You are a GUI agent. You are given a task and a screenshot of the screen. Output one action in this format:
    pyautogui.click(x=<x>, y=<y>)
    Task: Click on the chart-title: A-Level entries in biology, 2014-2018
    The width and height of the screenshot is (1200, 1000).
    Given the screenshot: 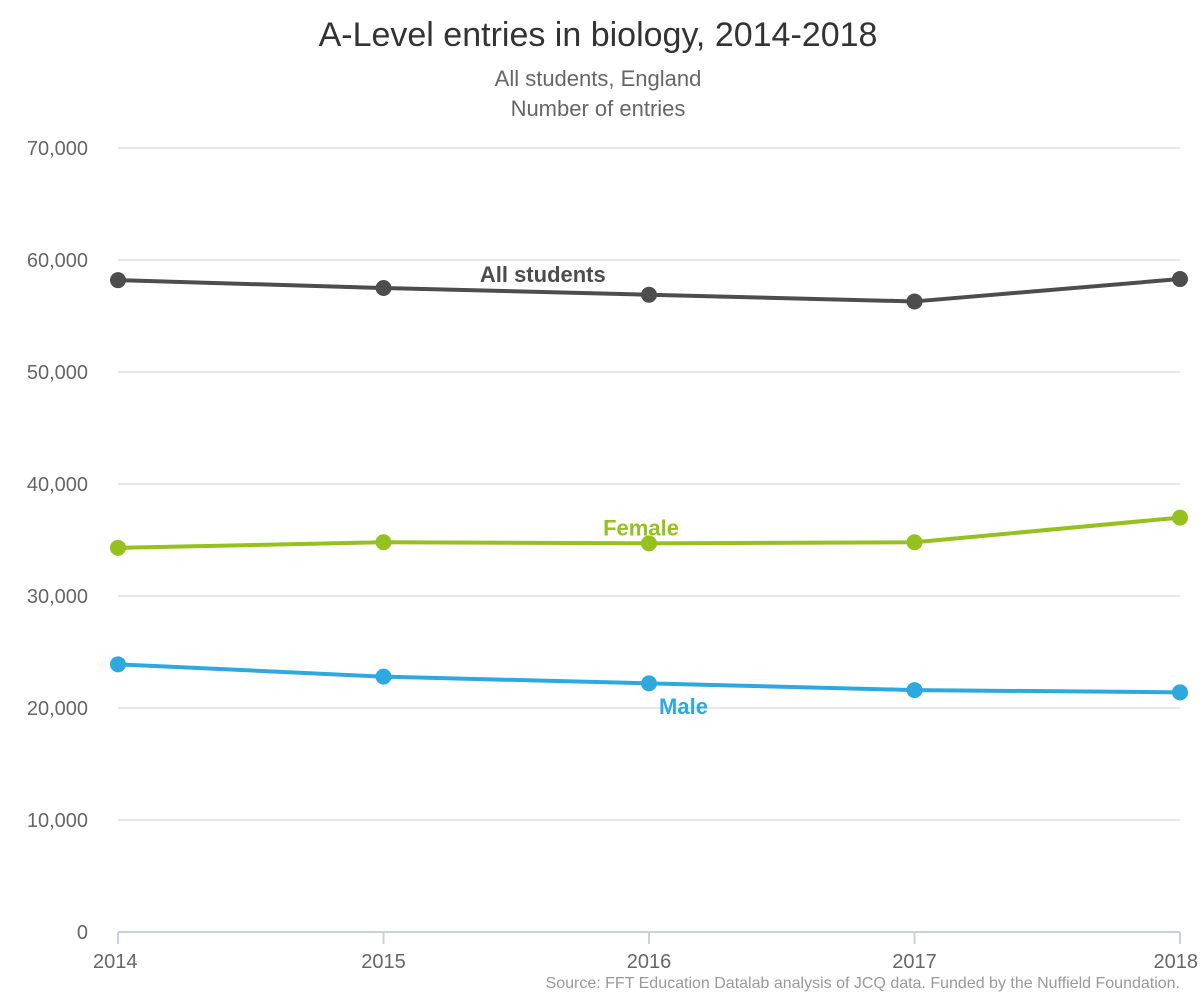 What is the action you would take?
    pyautogui.click(x=598, y=35)
    